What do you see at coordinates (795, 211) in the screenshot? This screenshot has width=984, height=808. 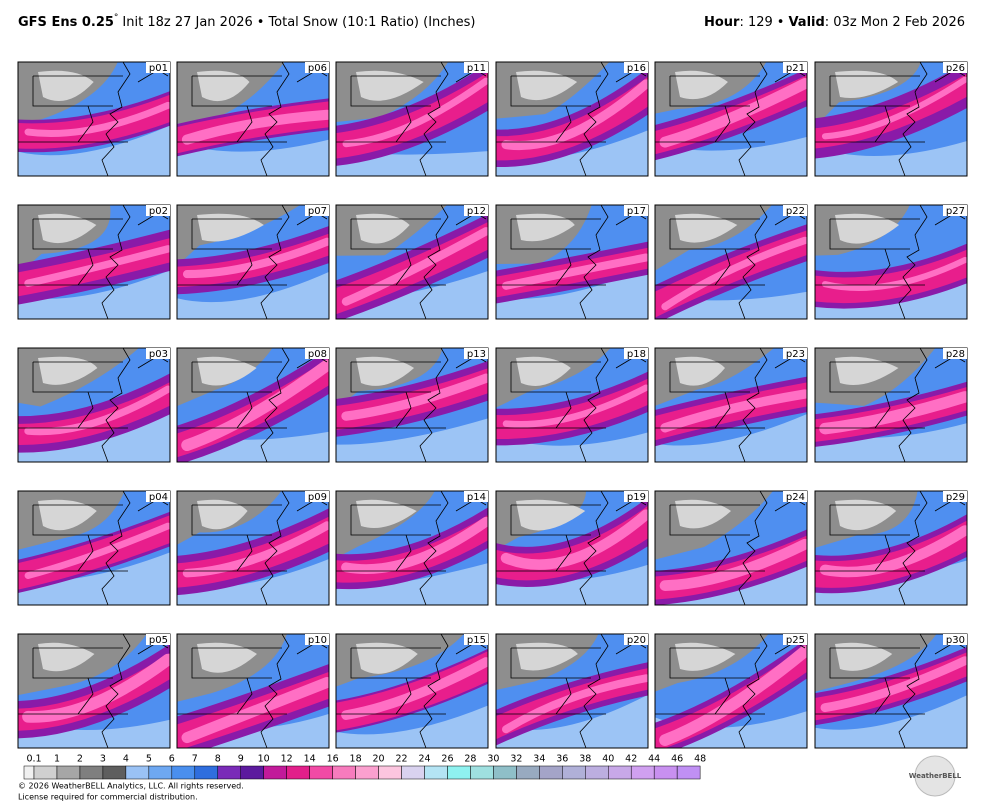 I see `member-label: p22` at bounding box center [795, 211].